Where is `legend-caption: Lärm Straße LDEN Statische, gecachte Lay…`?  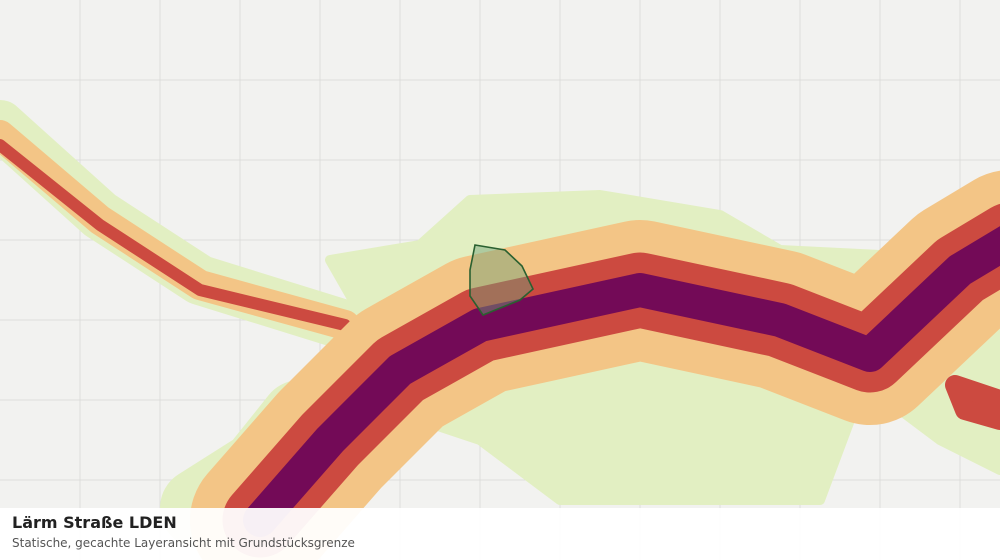 legend-caption: Lärm Straße LDEN Statische, gecachte Lay… is located at coordinates (500, 534).